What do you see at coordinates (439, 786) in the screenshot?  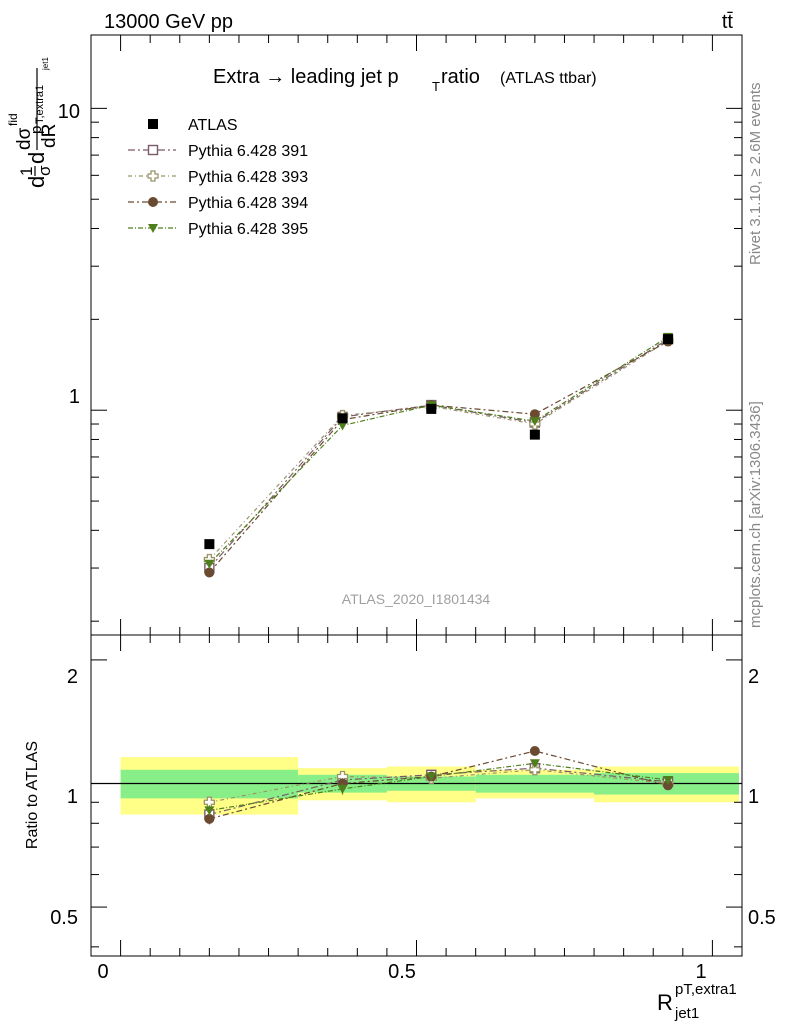 I see `ratio-line` at bounding box center [439, 786].